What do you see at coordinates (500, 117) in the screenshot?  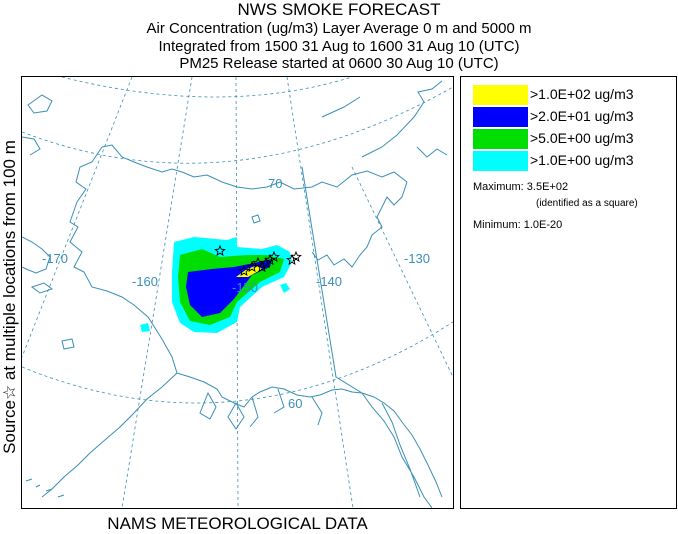 I see `legend-swatch-blue` at bounding box center [500, 117].